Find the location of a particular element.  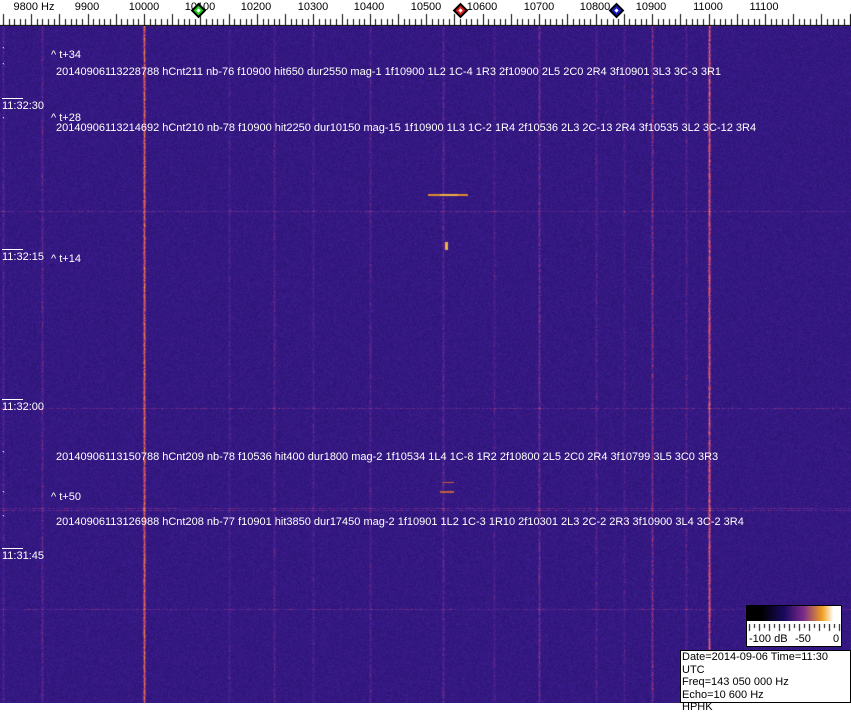

freq-label: 10600 is located at coordinates (482, 7).